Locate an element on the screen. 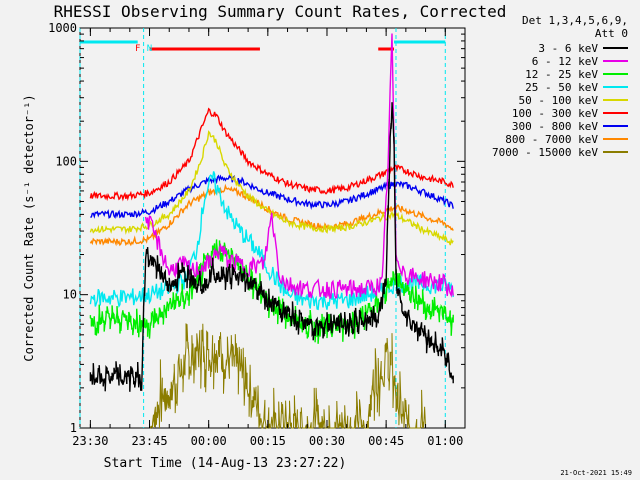 The height and width of the screenshot is (480, 640). legend-label: 3 - 6 keV is located at coordinates (568, 48).